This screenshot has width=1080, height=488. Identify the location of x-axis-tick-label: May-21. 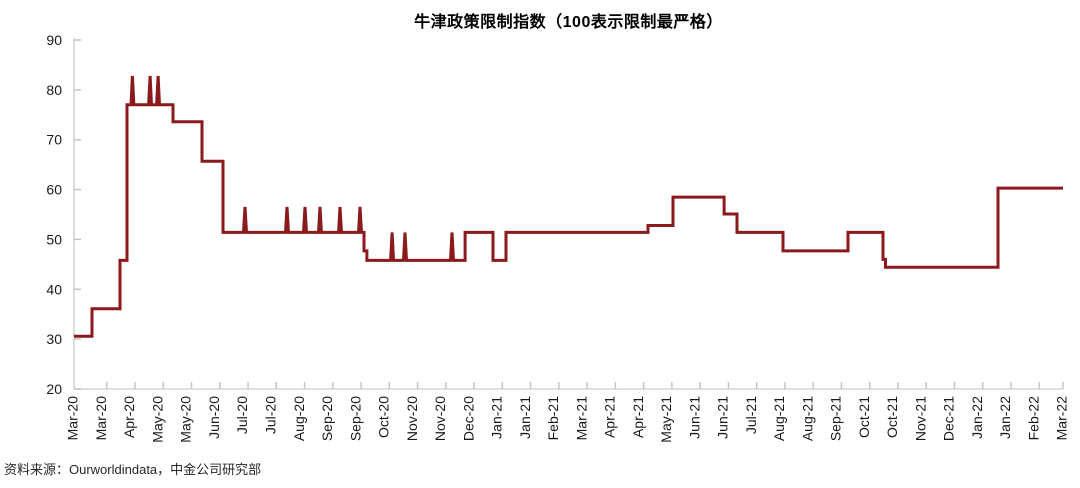
(666, 419).